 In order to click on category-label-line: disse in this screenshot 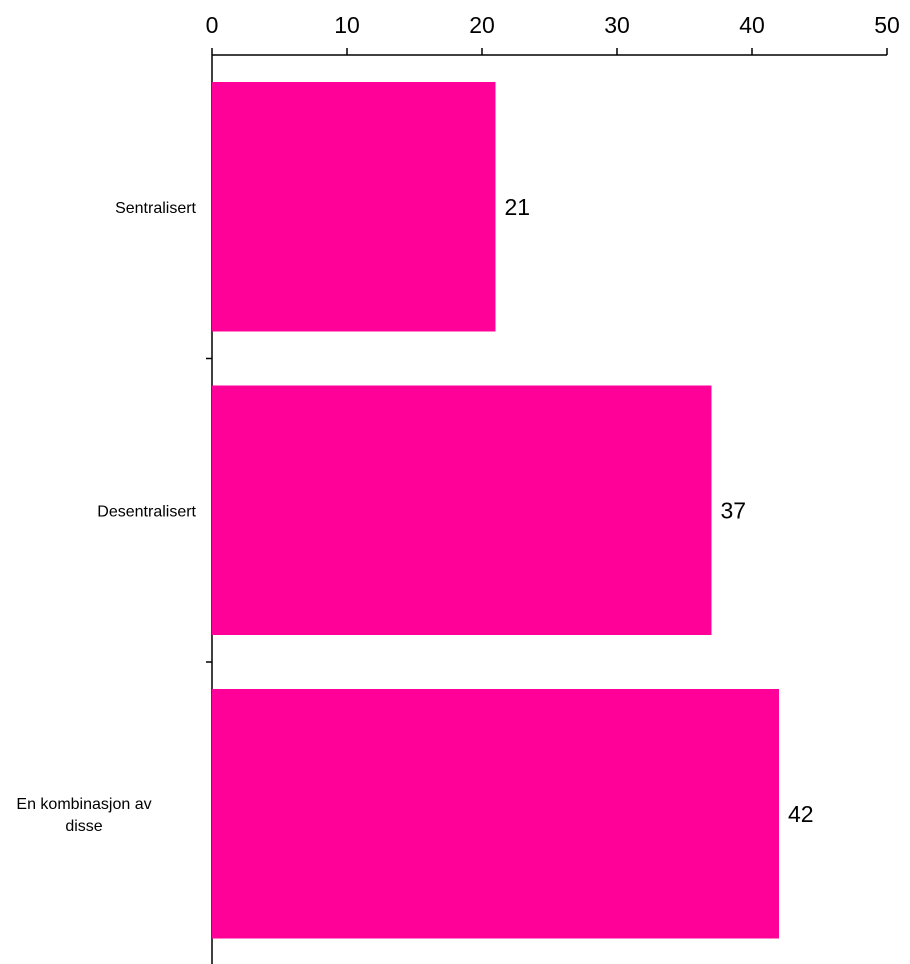, I will do `click(83, 826)`.